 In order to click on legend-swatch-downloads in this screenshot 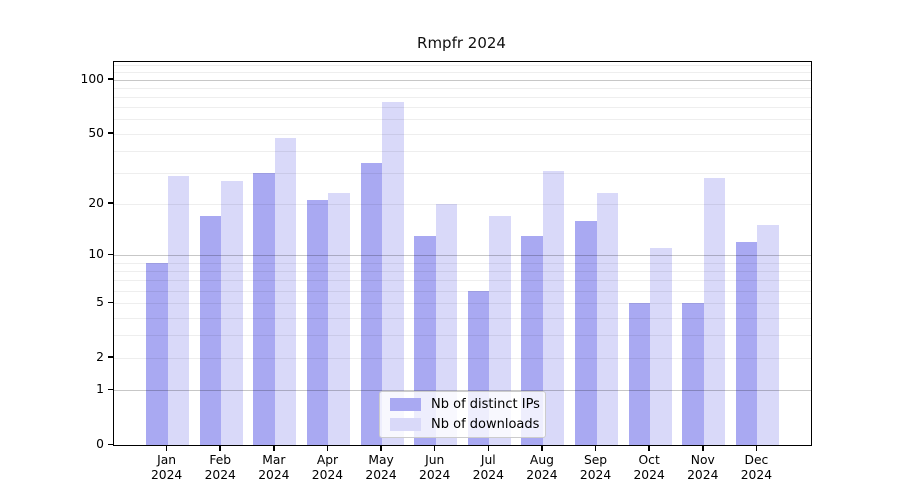, I will do `click(405, 424)`.